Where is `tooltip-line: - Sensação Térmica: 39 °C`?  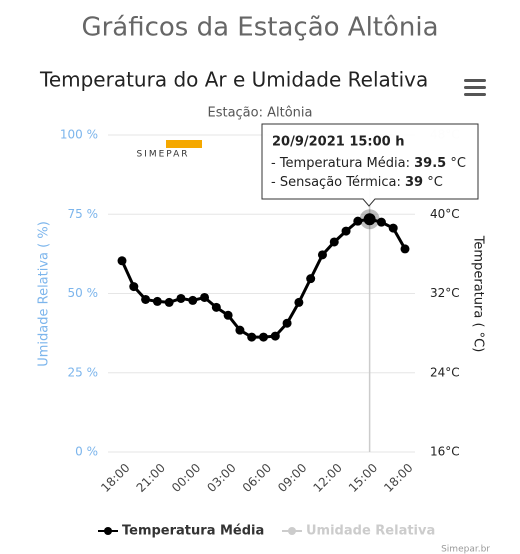 tooltip-line: - Sensação Térmica: 39 °C is located at coordinates (357, 182).